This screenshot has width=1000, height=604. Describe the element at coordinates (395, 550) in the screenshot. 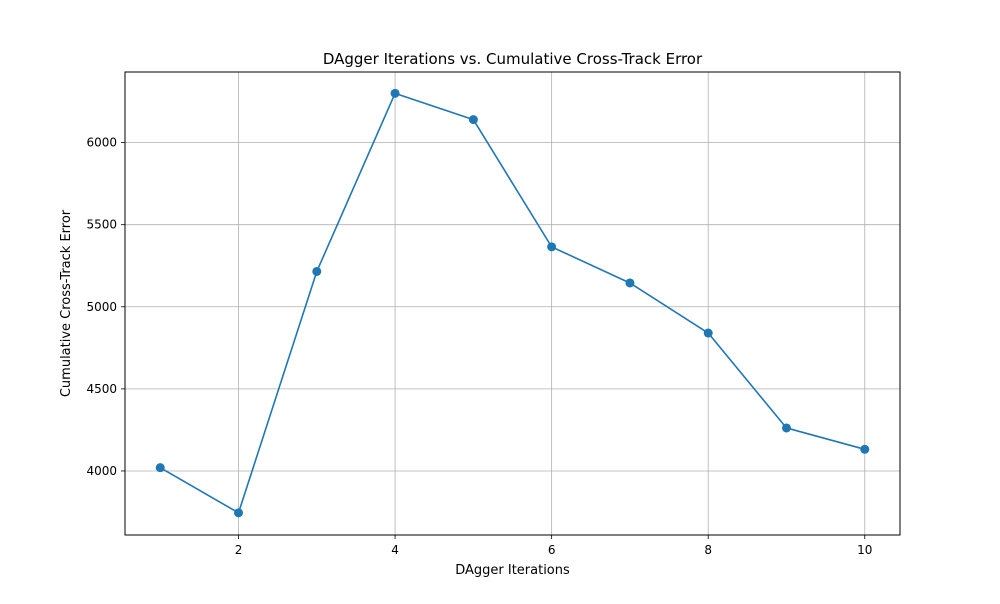

I see `x-tick-label: 4` at that location.